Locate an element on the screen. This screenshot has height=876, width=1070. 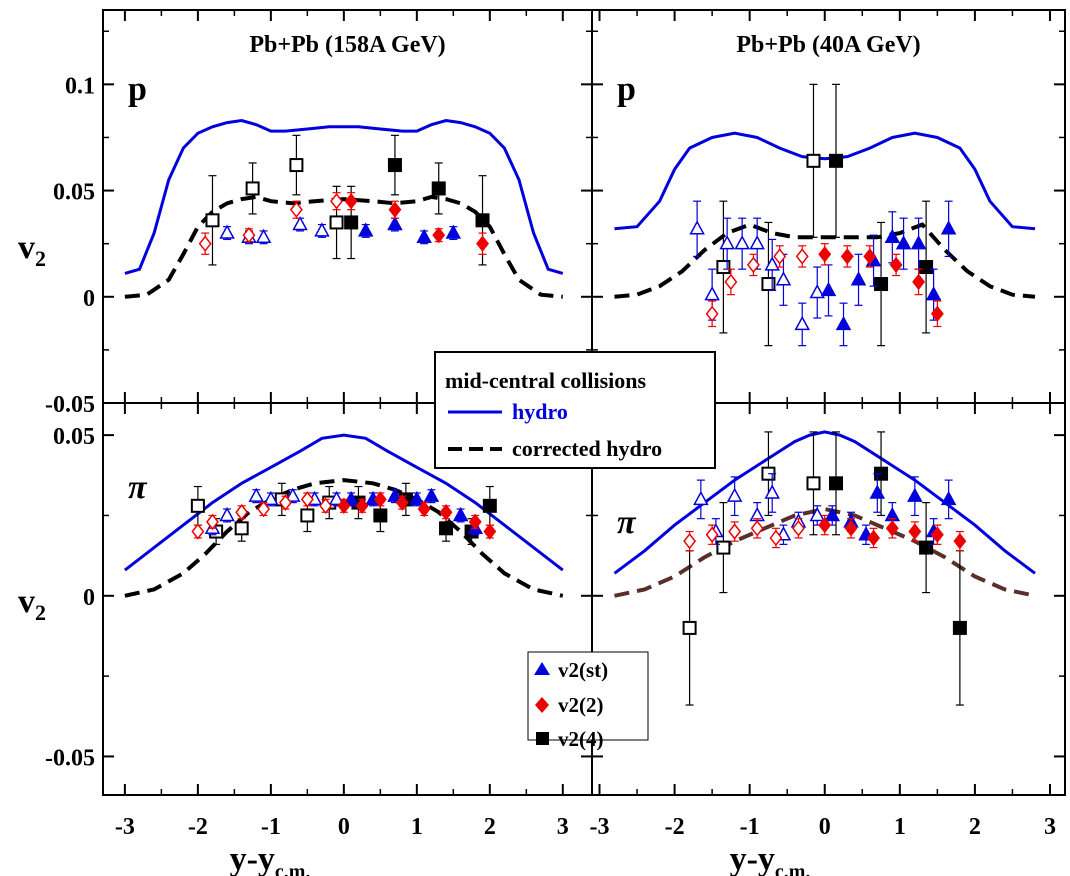
x-tick-label: -1 is located at coordinates (271, 827).